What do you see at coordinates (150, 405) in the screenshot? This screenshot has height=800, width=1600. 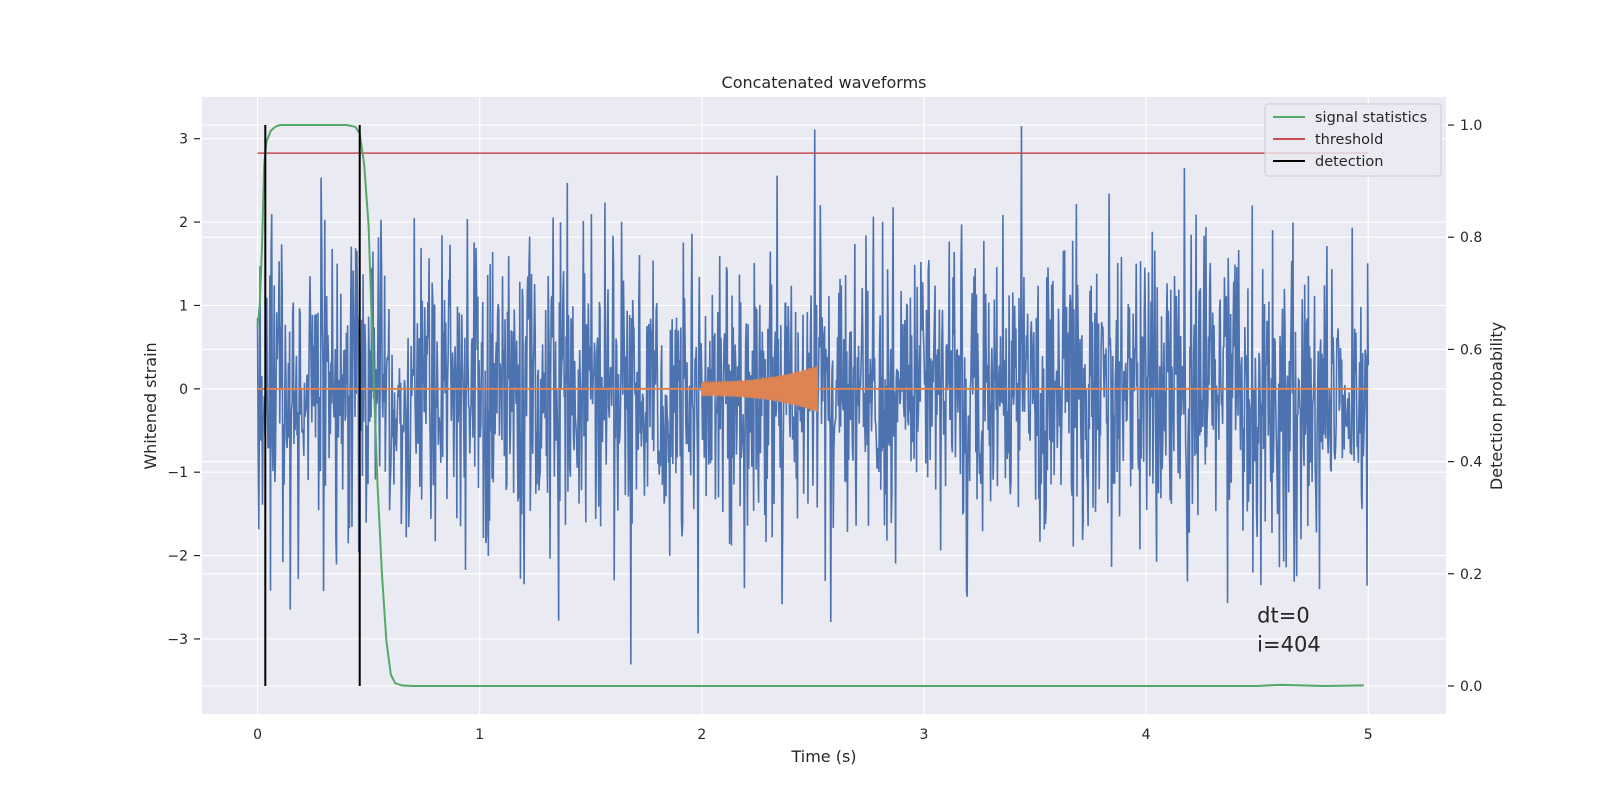 I see `y-axis-label: Whitened strain` at bounding box center [150, 405].